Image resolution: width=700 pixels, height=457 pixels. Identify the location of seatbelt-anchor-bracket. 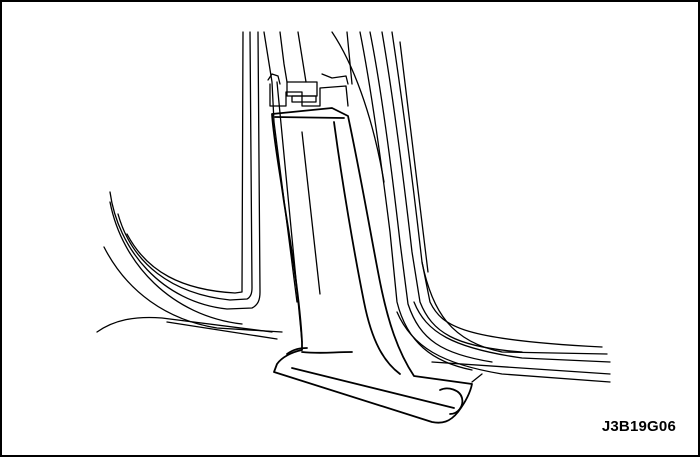
(308, 90).